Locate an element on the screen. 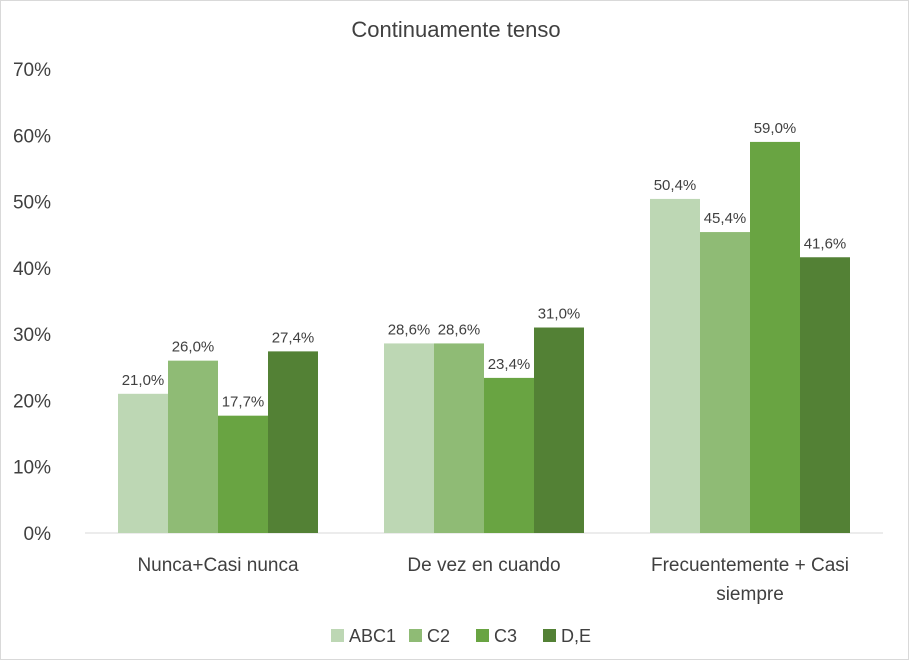  x-tick-label: Frecuentemente + Casi siempre is located at coordinates (750, 580).